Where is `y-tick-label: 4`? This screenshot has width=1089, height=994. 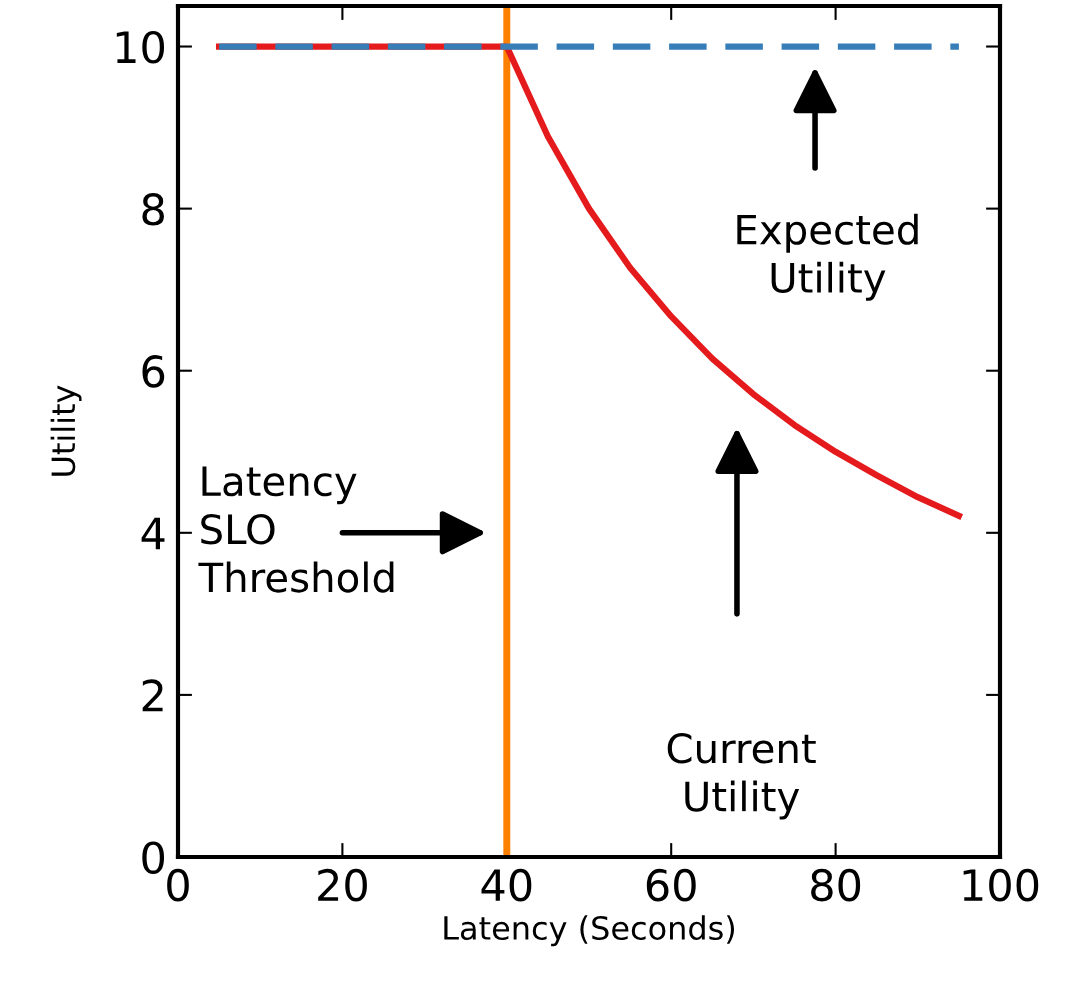
y-tick-label: 4 is located at coordinates (153, 533).